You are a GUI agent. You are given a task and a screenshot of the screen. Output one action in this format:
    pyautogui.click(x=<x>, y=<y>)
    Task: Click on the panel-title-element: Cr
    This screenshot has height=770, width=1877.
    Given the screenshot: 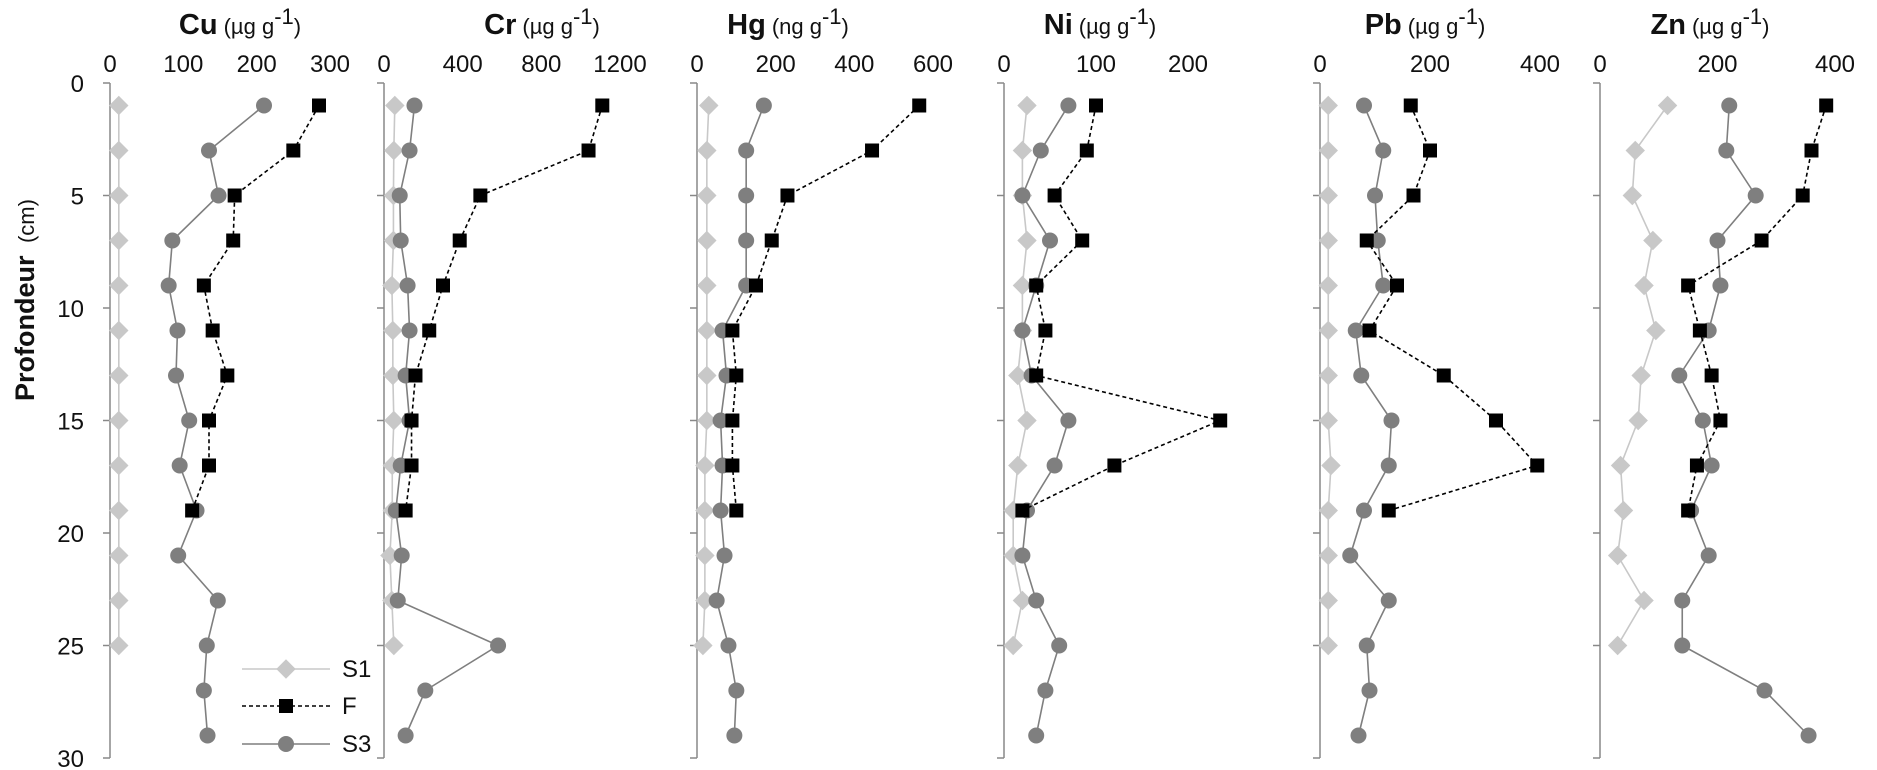 What is the action you would take?
    pyautogui.click(x=500, y=25)
    